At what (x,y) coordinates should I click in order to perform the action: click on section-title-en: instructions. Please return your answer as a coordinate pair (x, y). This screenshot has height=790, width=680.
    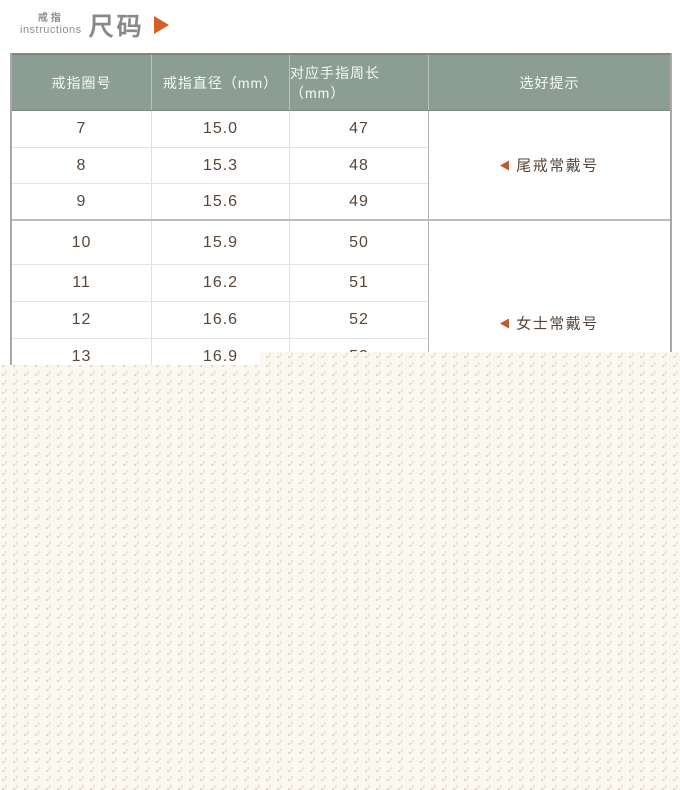
    Looking at the image, I should click on (51, 30).